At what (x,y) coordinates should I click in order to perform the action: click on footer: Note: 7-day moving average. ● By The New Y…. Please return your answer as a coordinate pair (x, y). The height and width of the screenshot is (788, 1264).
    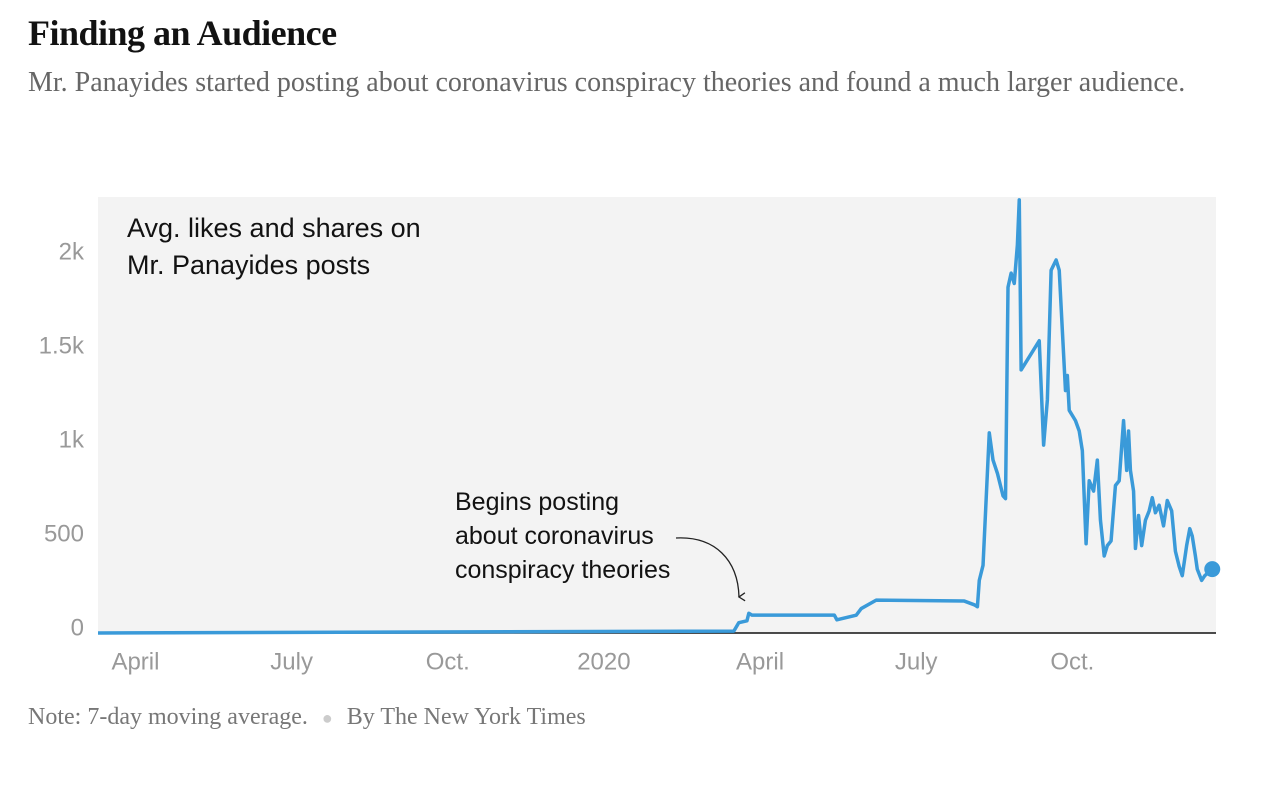
    Looking at the image, I should click on (307, 717).